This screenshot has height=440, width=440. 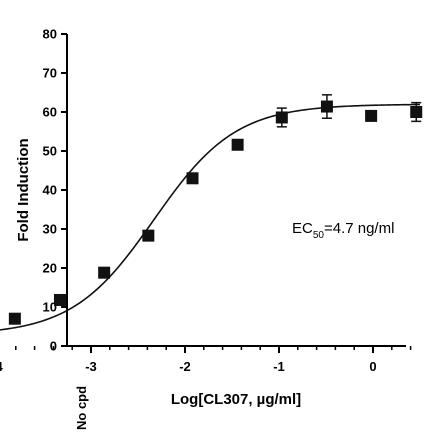 I want to click on y-tick-label: 40, so click(x=50, y=190).